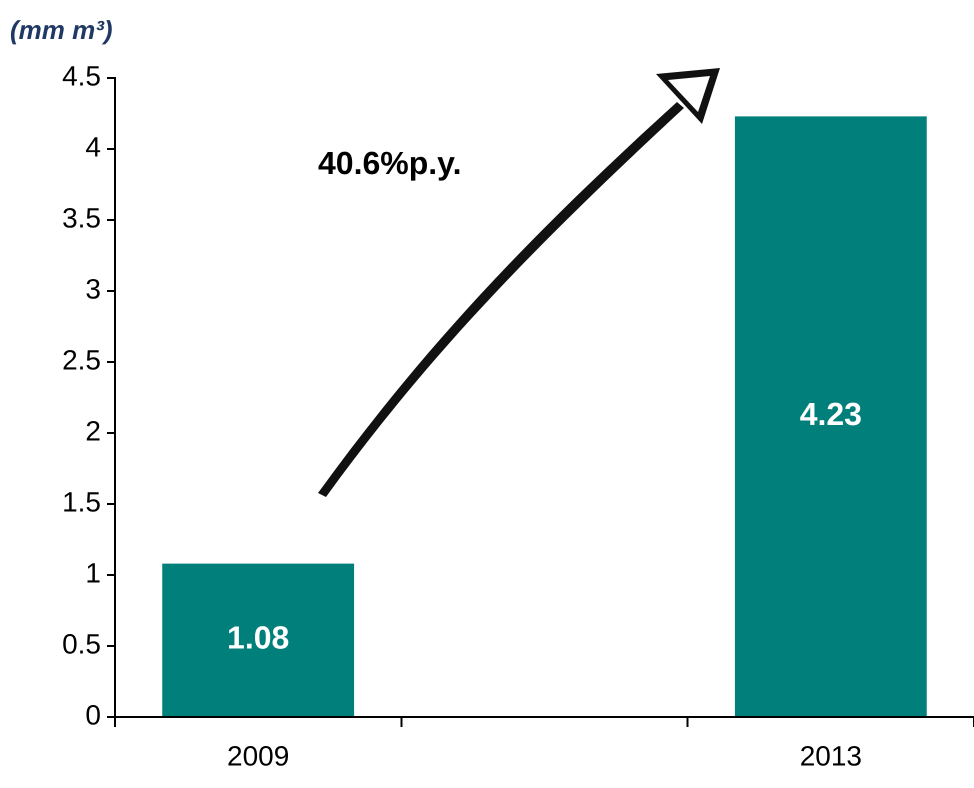 Image resolution: width=974 pixels, height=788 pixels. Describe the element at coordinates (258, 638) in the screenshot. I see `data-label: 1.08` at that location.